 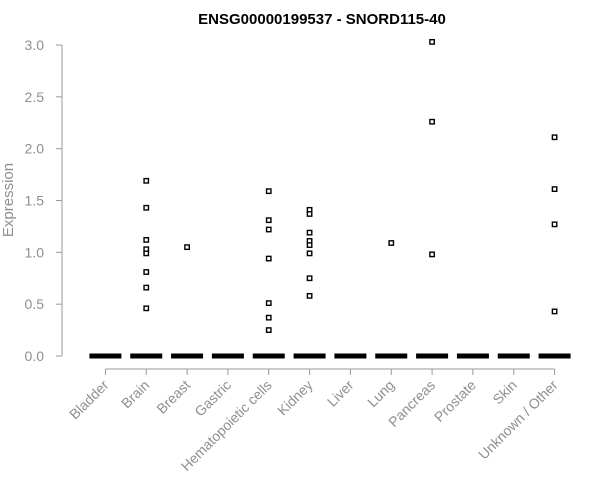 What do you see at coordinates (340, 393) in the screenshot?
I see `x-tick-label: Liver` at bounding box center [340, 393].